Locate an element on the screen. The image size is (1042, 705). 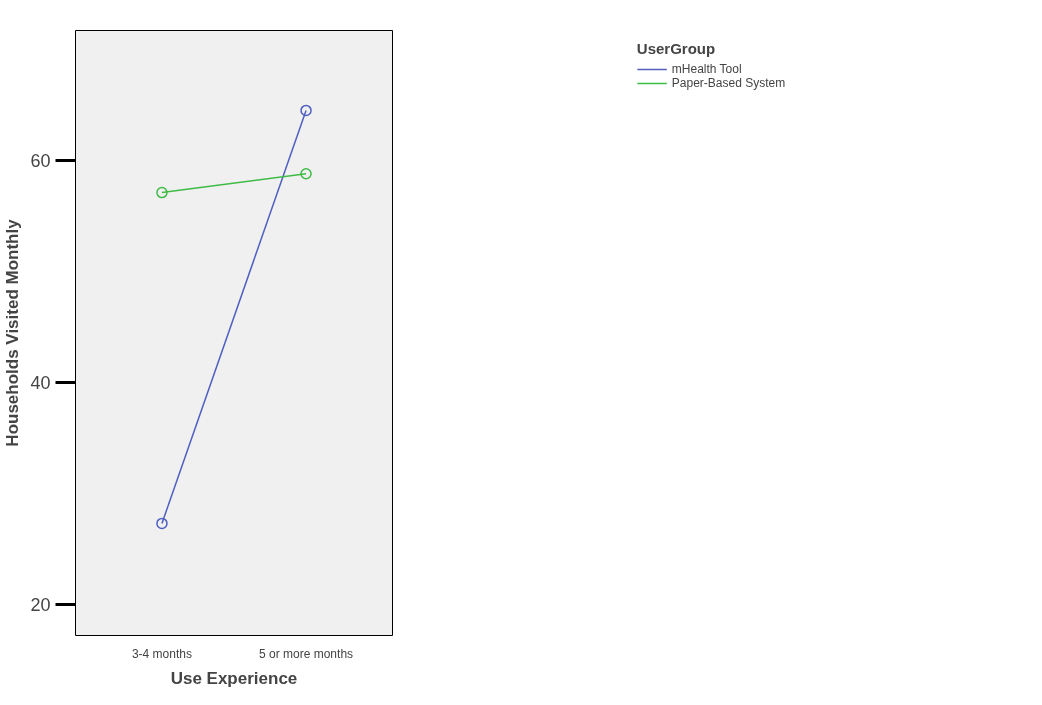
x-axis-title: Use Experience is located at coordinates (234, 678).